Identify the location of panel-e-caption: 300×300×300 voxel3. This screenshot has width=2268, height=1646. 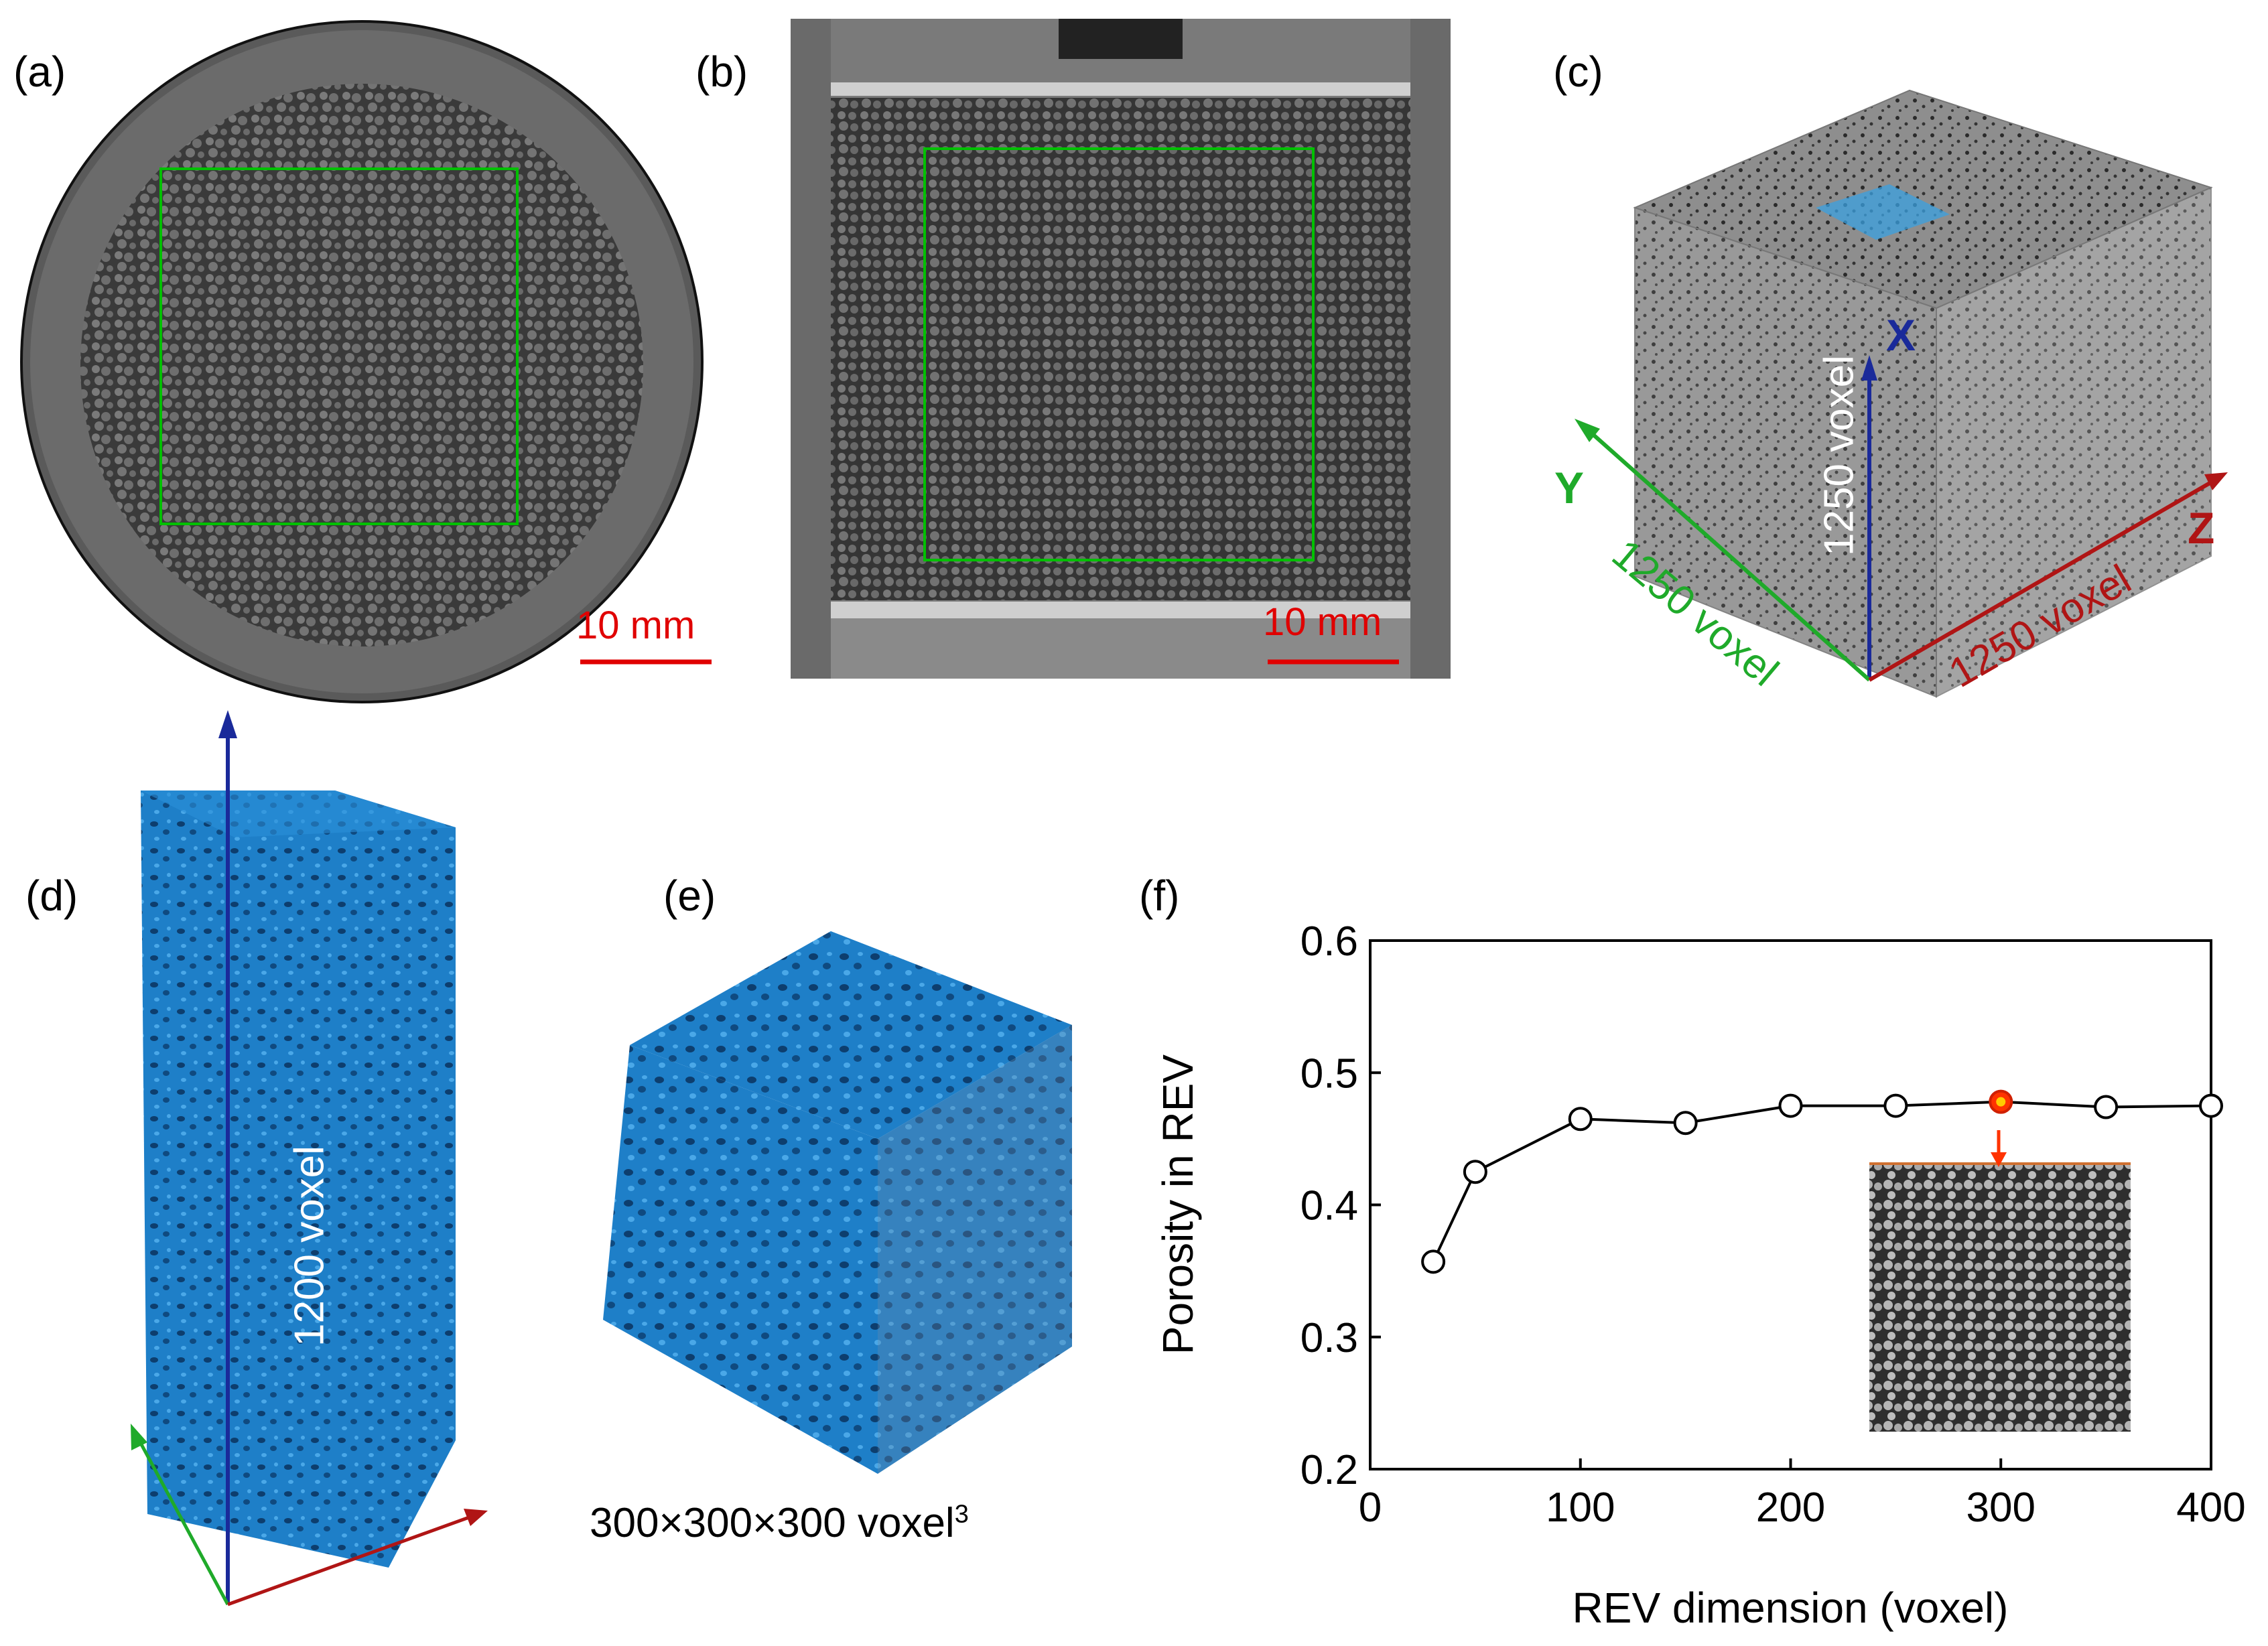
(779, 1523).